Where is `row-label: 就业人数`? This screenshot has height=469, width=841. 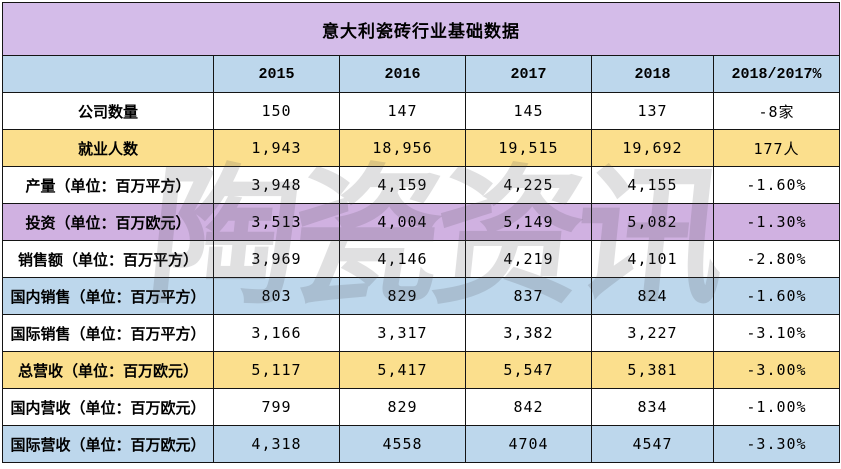
row-label: 就业人数 is located at coordinates (108, 148).